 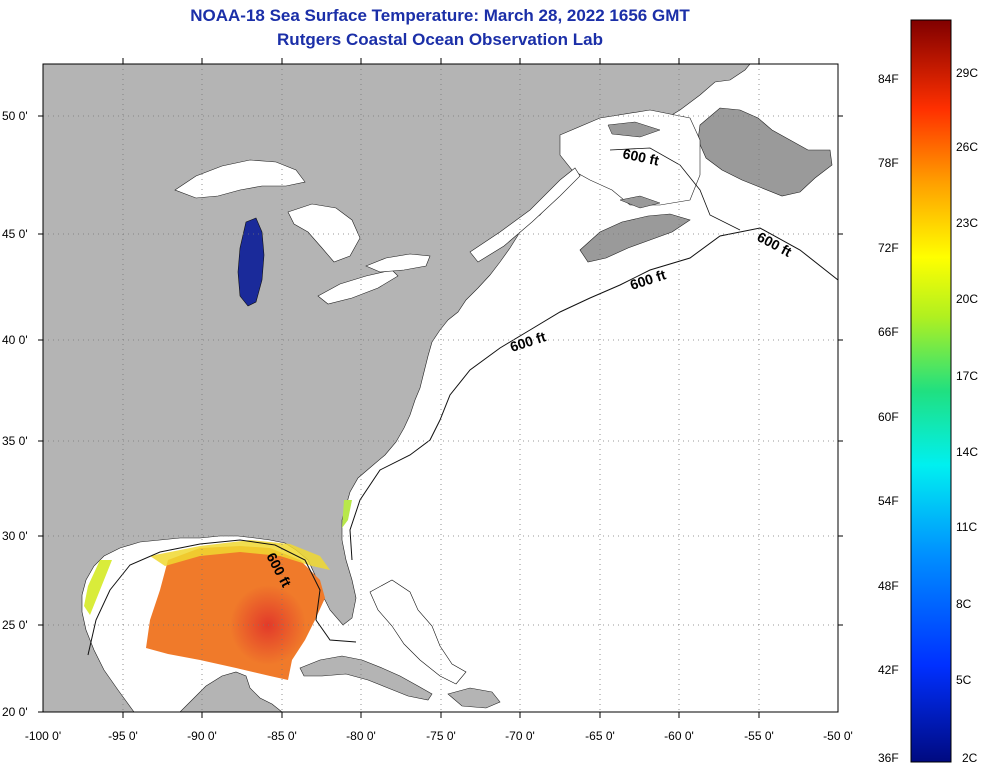 What do you see at coordinates (888, 332) in the screenshot?
I see `colorbar-f-label: 66F` at bounding box center [888, 332].